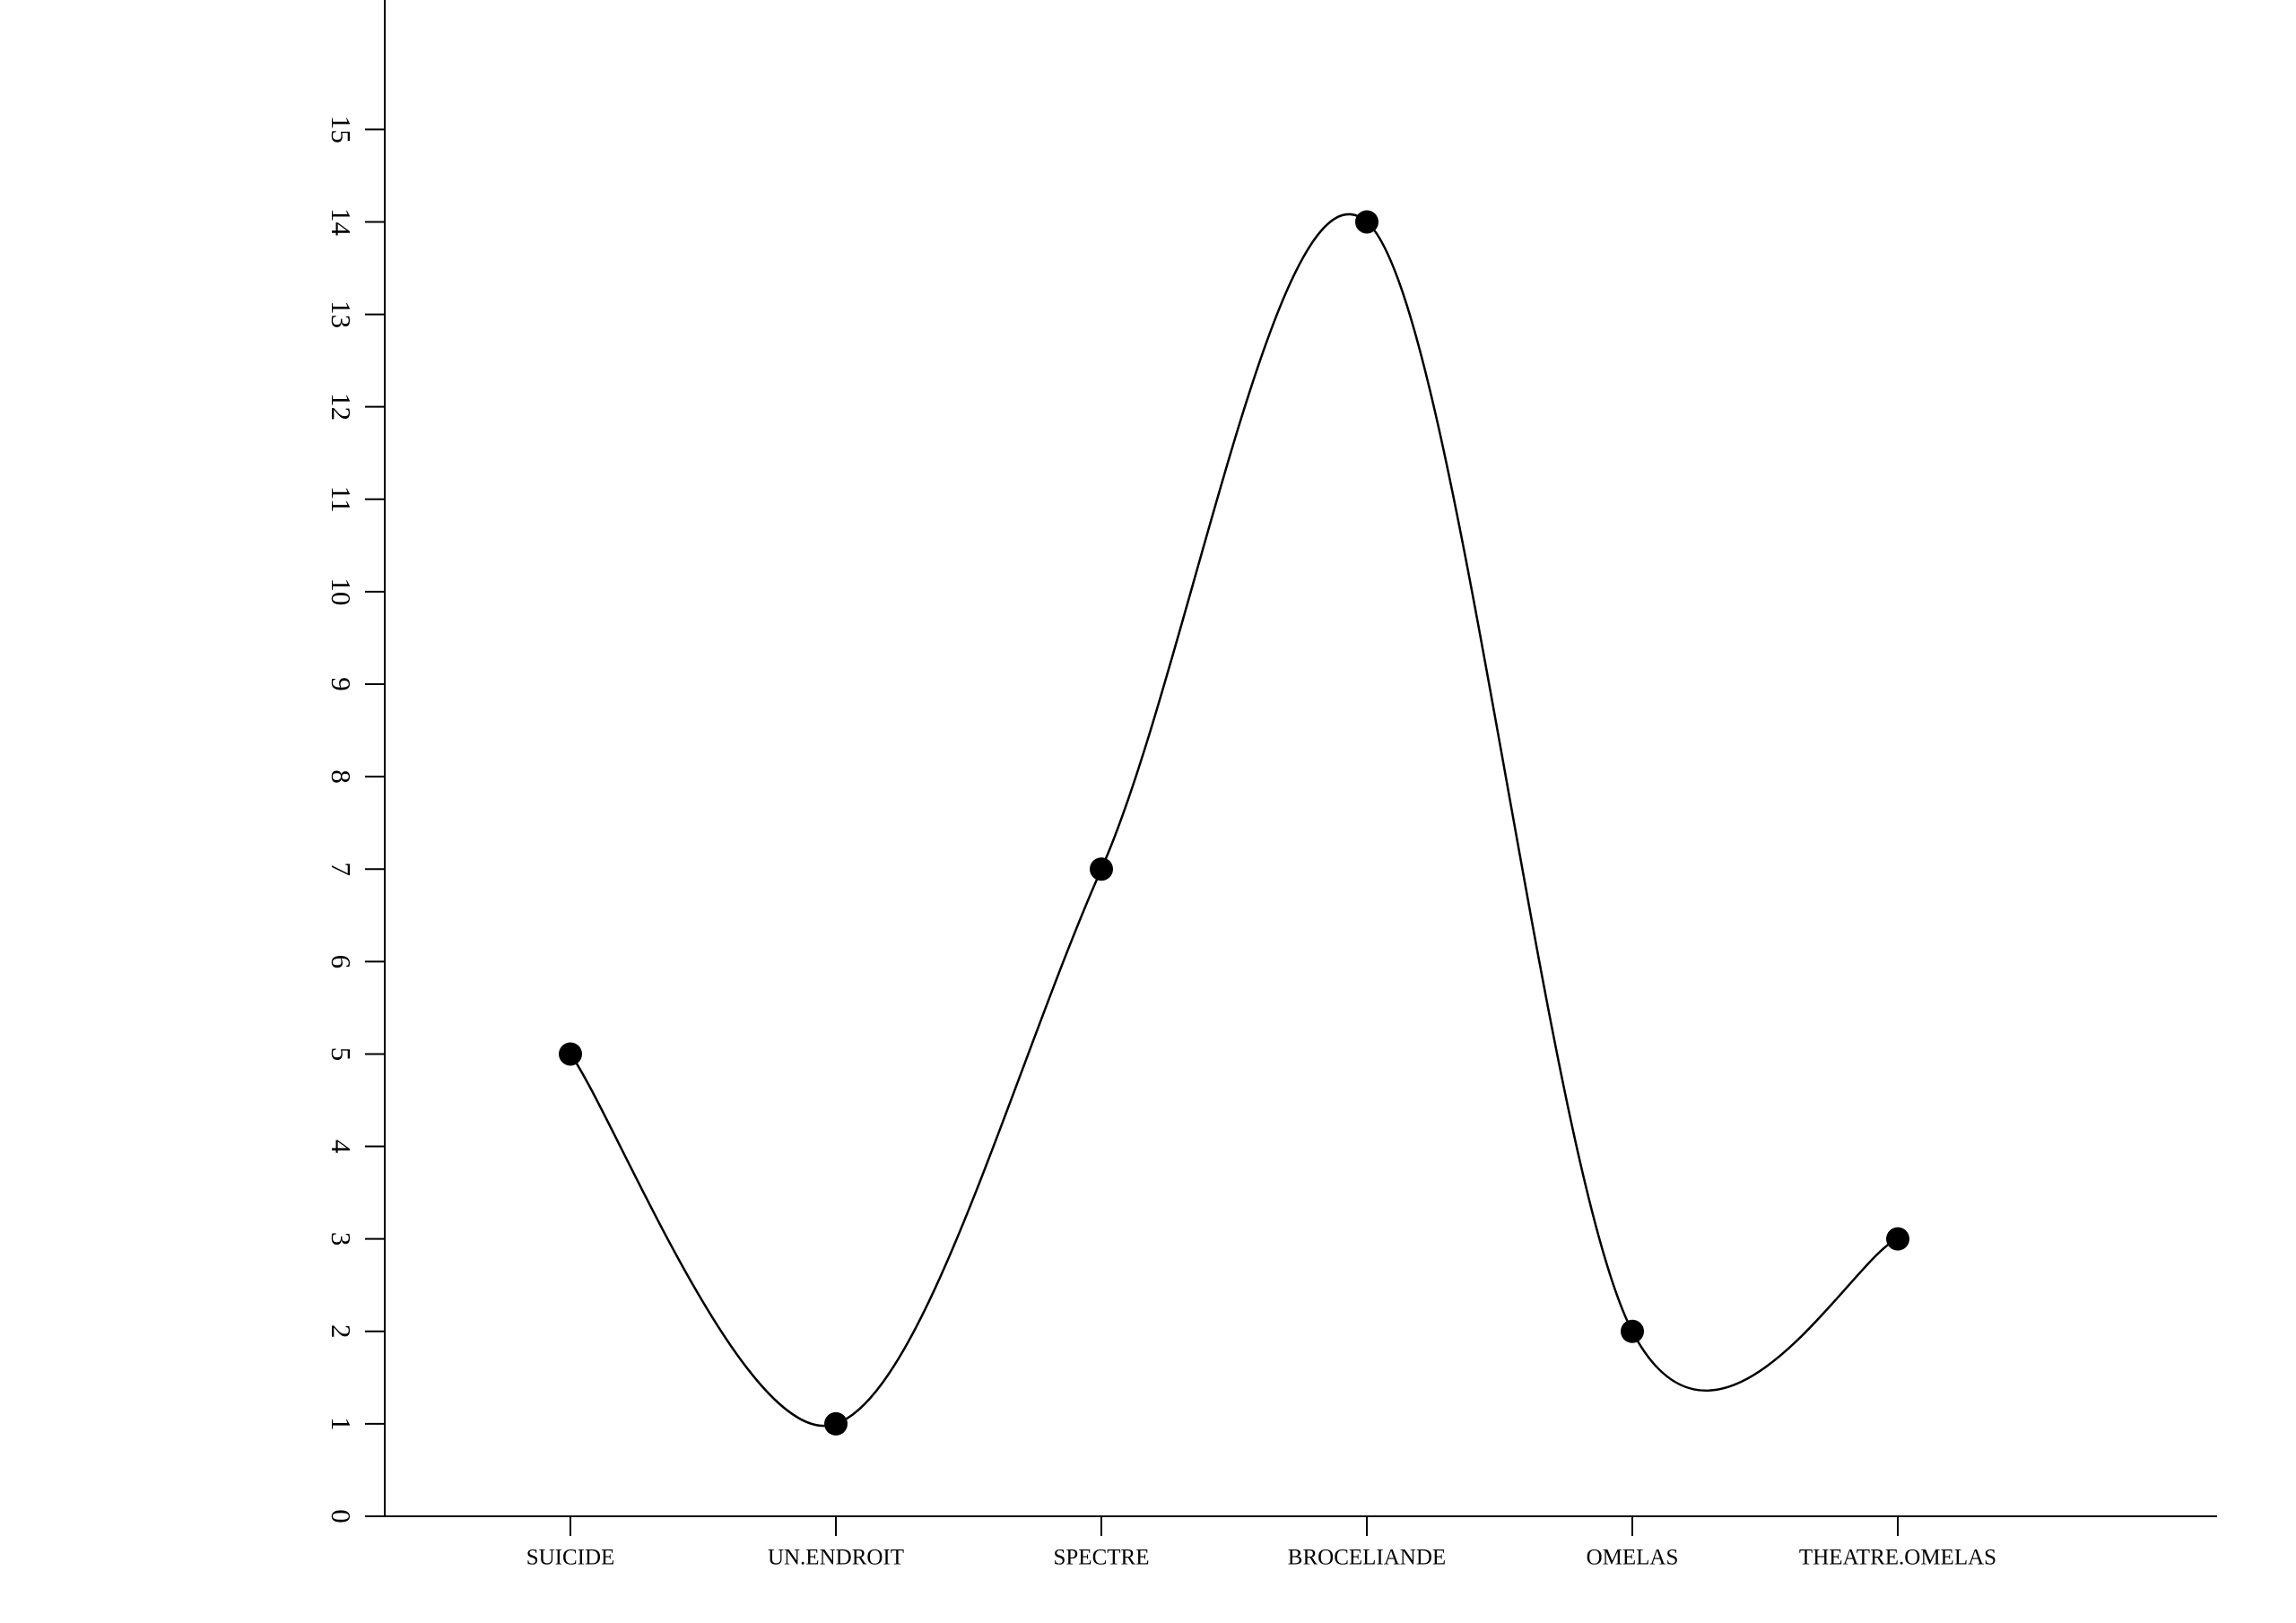 The height and width of the screenshot is (1623, 2296). Describe the element at coordinates (341, 1424) in the screenshot. I see `y-tick-label: 1` at that location.